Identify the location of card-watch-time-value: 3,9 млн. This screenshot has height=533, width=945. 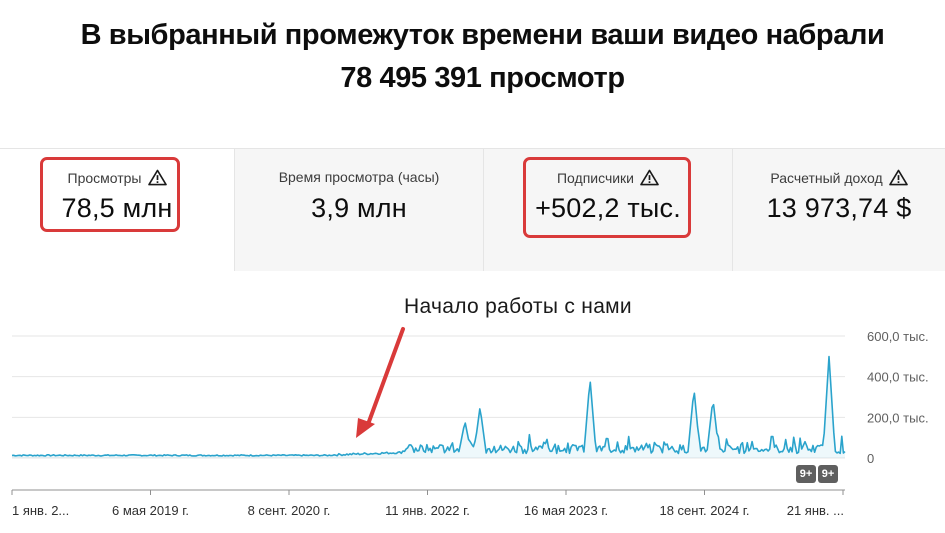
(359, 208).